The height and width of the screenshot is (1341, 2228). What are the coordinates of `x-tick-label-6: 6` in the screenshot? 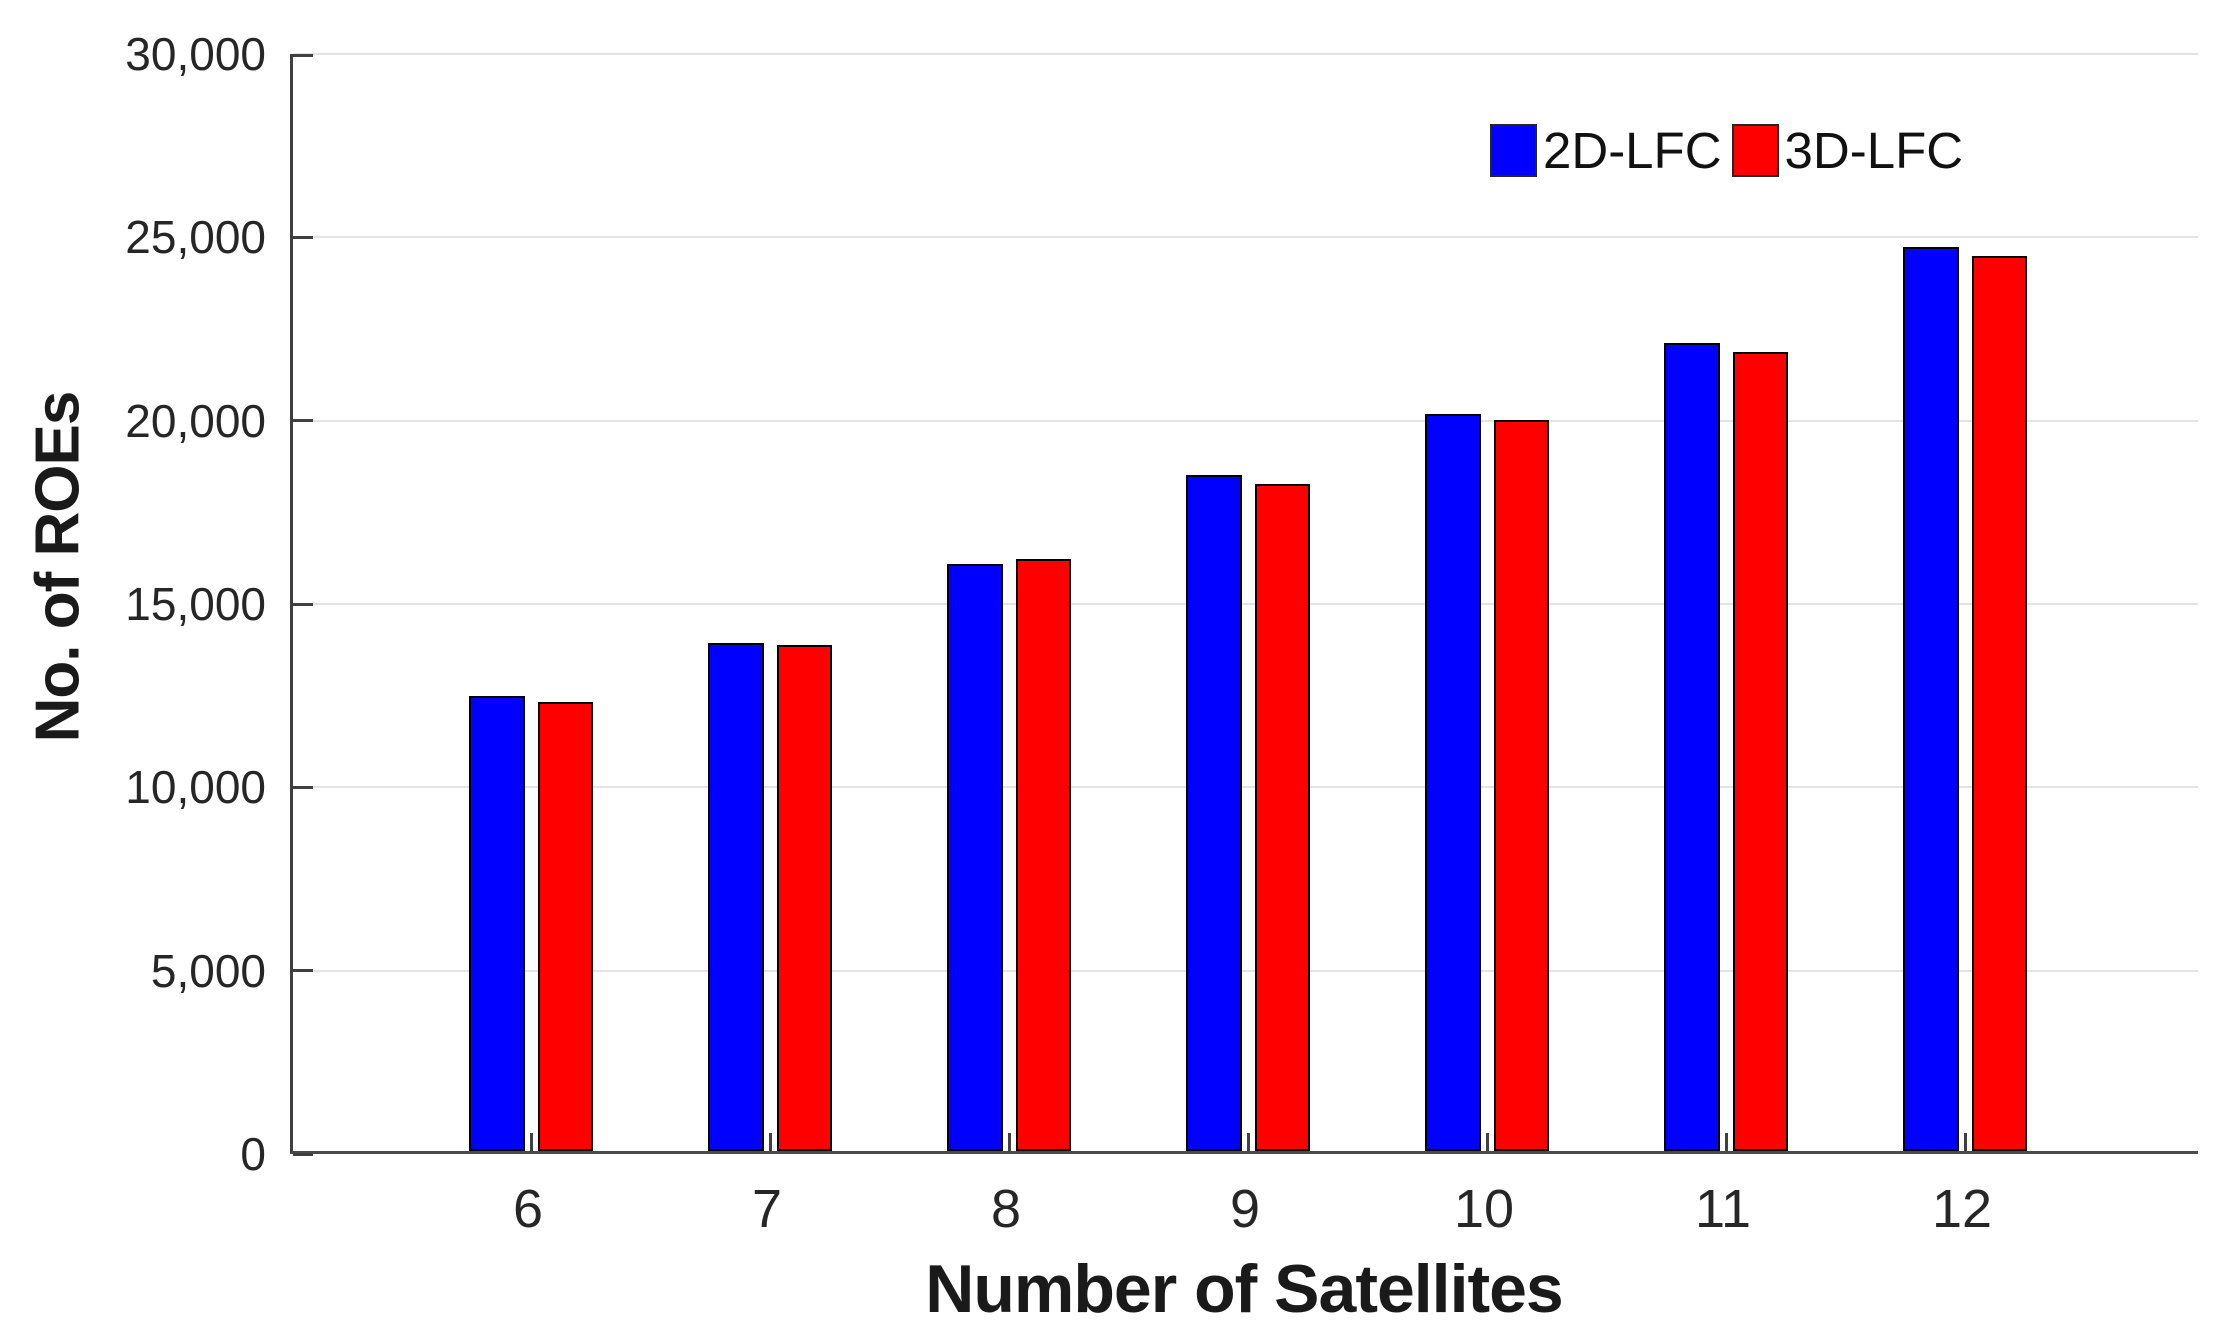 It's located at (528, 1209).